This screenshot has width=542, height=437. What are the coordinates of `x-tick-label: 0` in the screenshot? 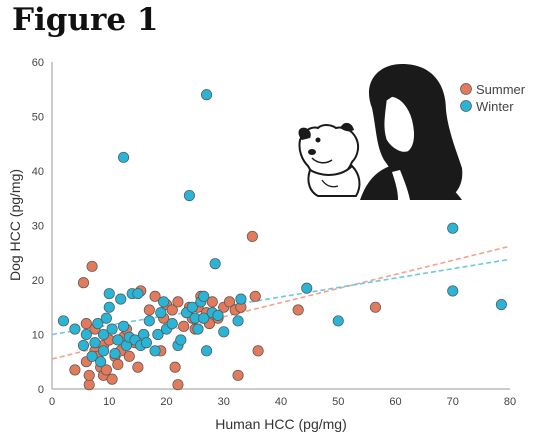 It's located at (52, 402).